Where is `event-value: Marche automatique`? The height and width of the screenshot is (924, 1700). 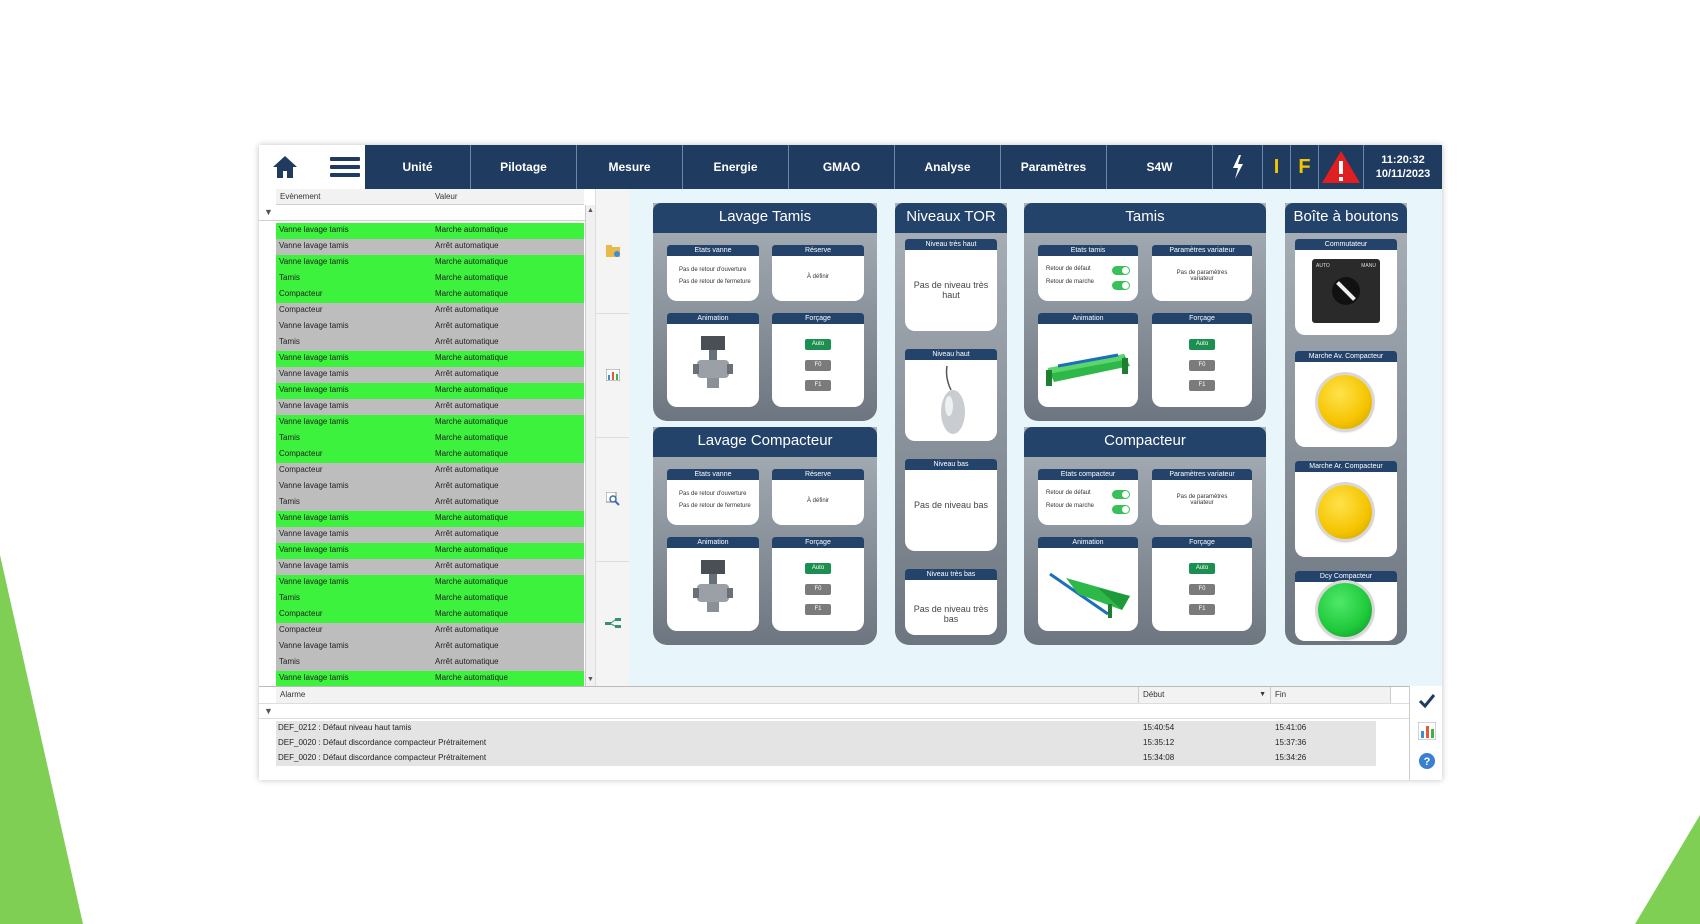 event-value: Marche automatique is located at coordinates (471, 389).